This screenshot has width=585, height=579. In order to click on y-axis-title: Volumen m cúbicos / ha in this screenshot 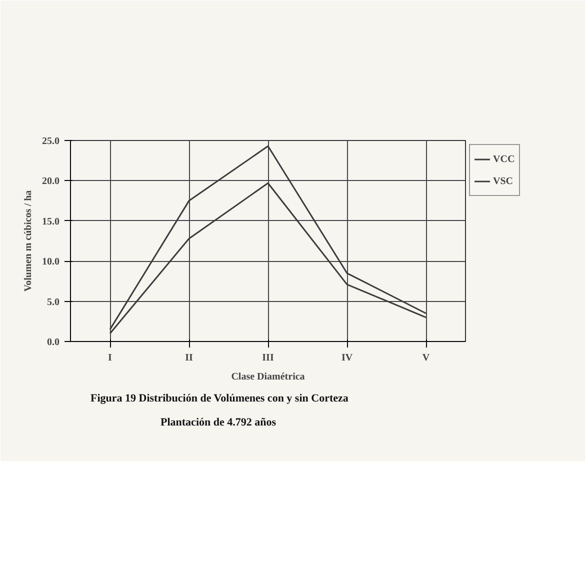, I will do `click(28, 241)`.